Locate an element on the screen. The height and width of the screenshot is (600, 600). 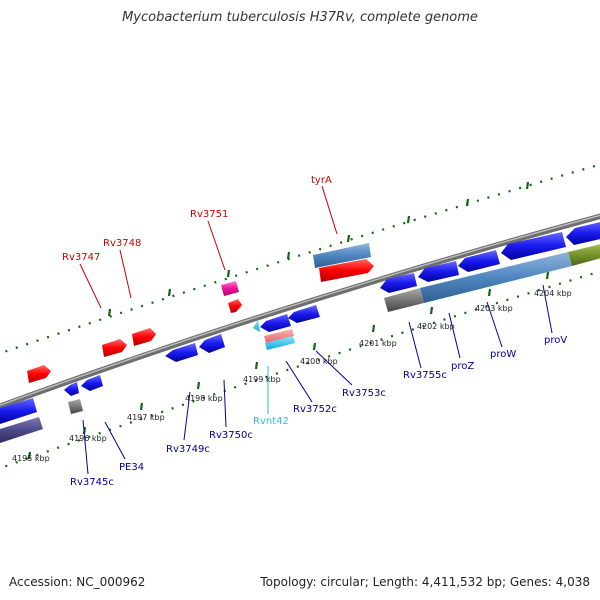
gene-label-Rvnt42: Rvnt42 is located at coordinates (271, 421).